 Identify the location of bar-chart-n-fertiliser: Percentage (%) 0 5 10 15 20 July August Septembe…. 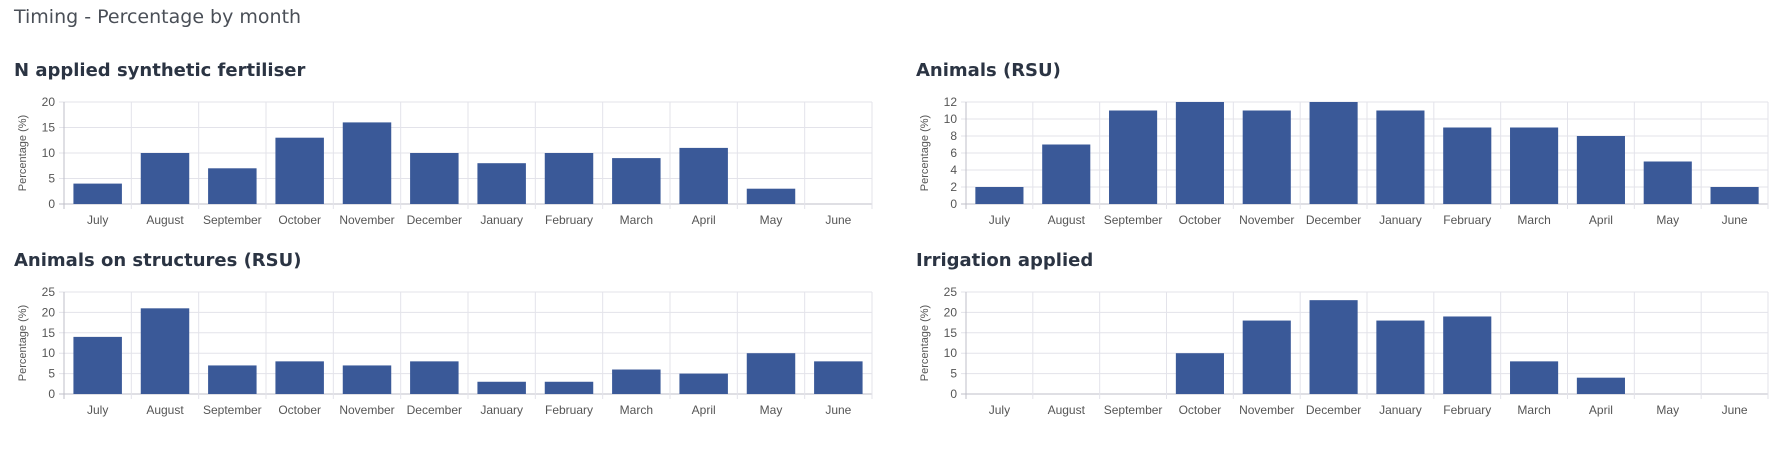
(445, 161).